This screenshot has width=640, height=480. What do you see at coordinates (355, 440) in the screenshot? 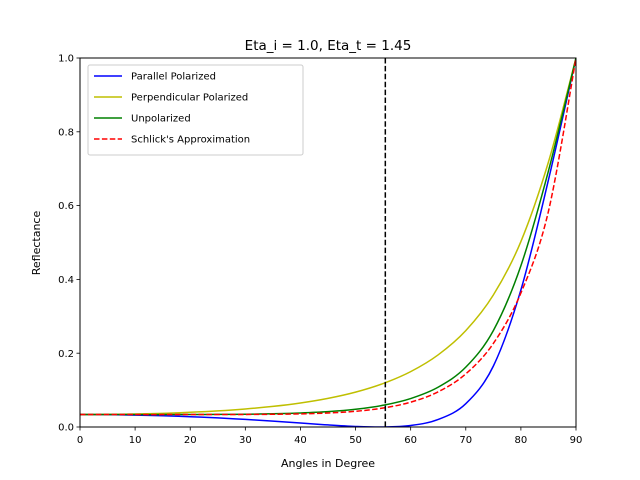
I see `x-tick-label: 50` at bounding box center [355, 440].